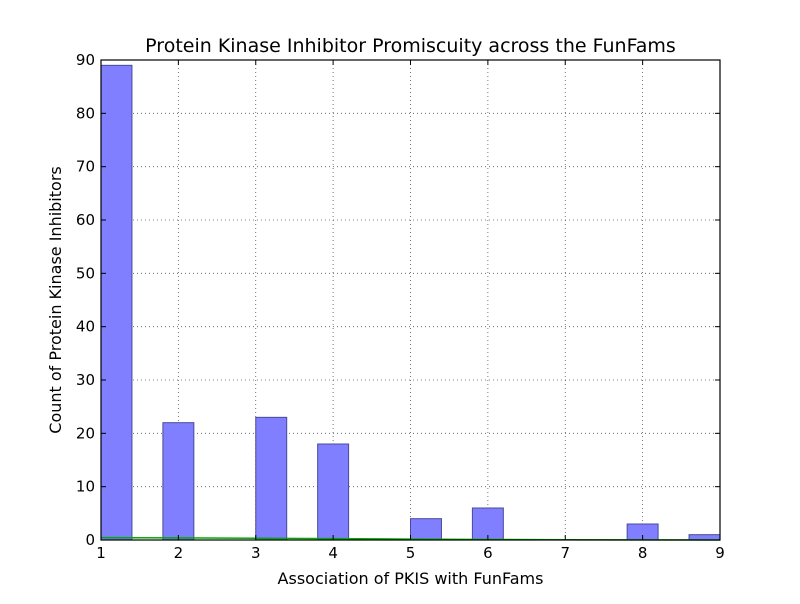 The height and width of the screenshot is (604, 800). What do you see at coordinates (85, 113) in the screenshot?
I see `y-tick-label: 80` at bounding box center [85, 113].